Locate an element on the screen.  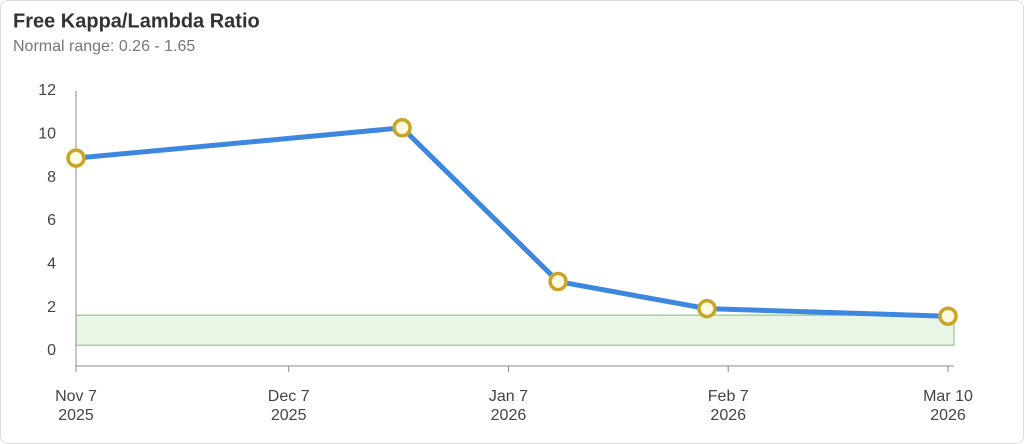
y-tick-label: 8 is located at coordinates (51, 177).